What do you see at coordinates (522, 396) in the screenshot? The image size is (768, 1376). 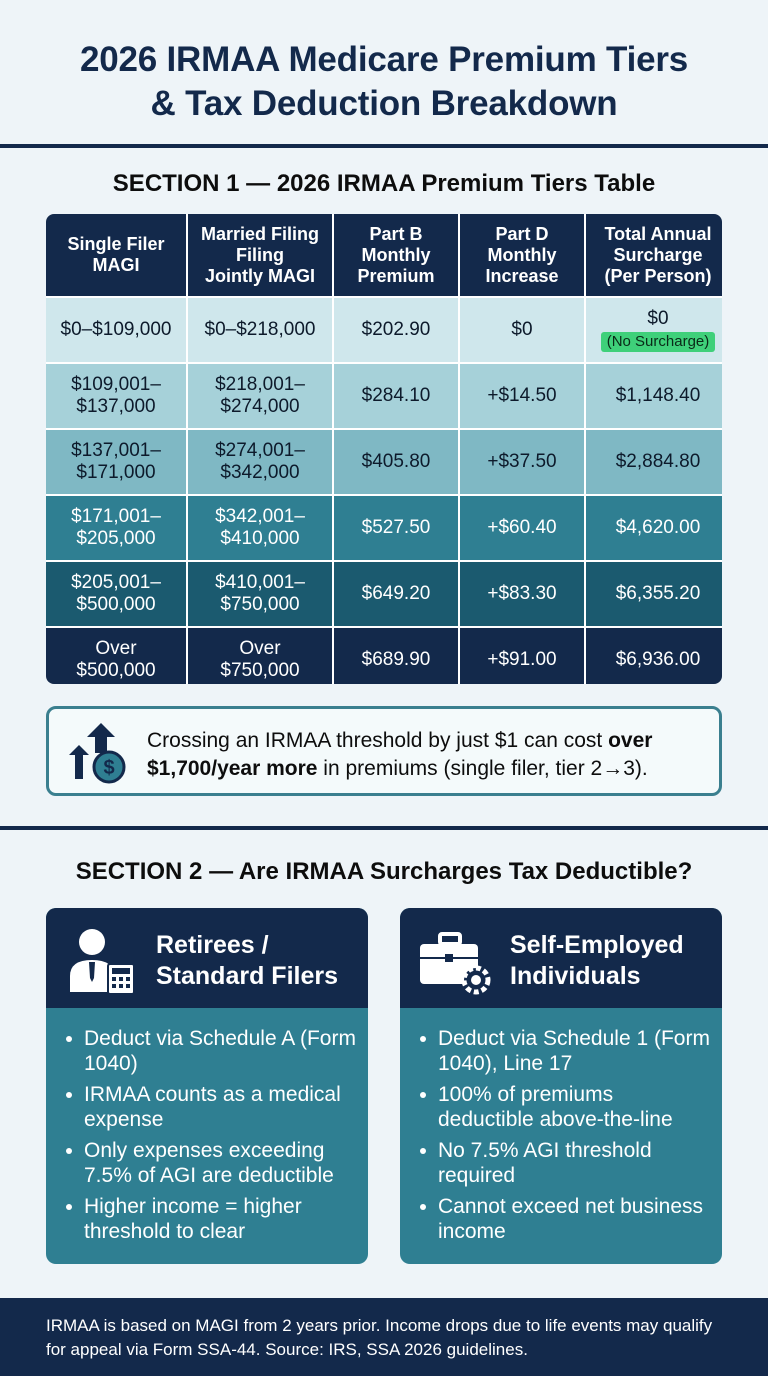 I see `part-d-increase-cell: +$14.50` at bounding box center [522, 396].